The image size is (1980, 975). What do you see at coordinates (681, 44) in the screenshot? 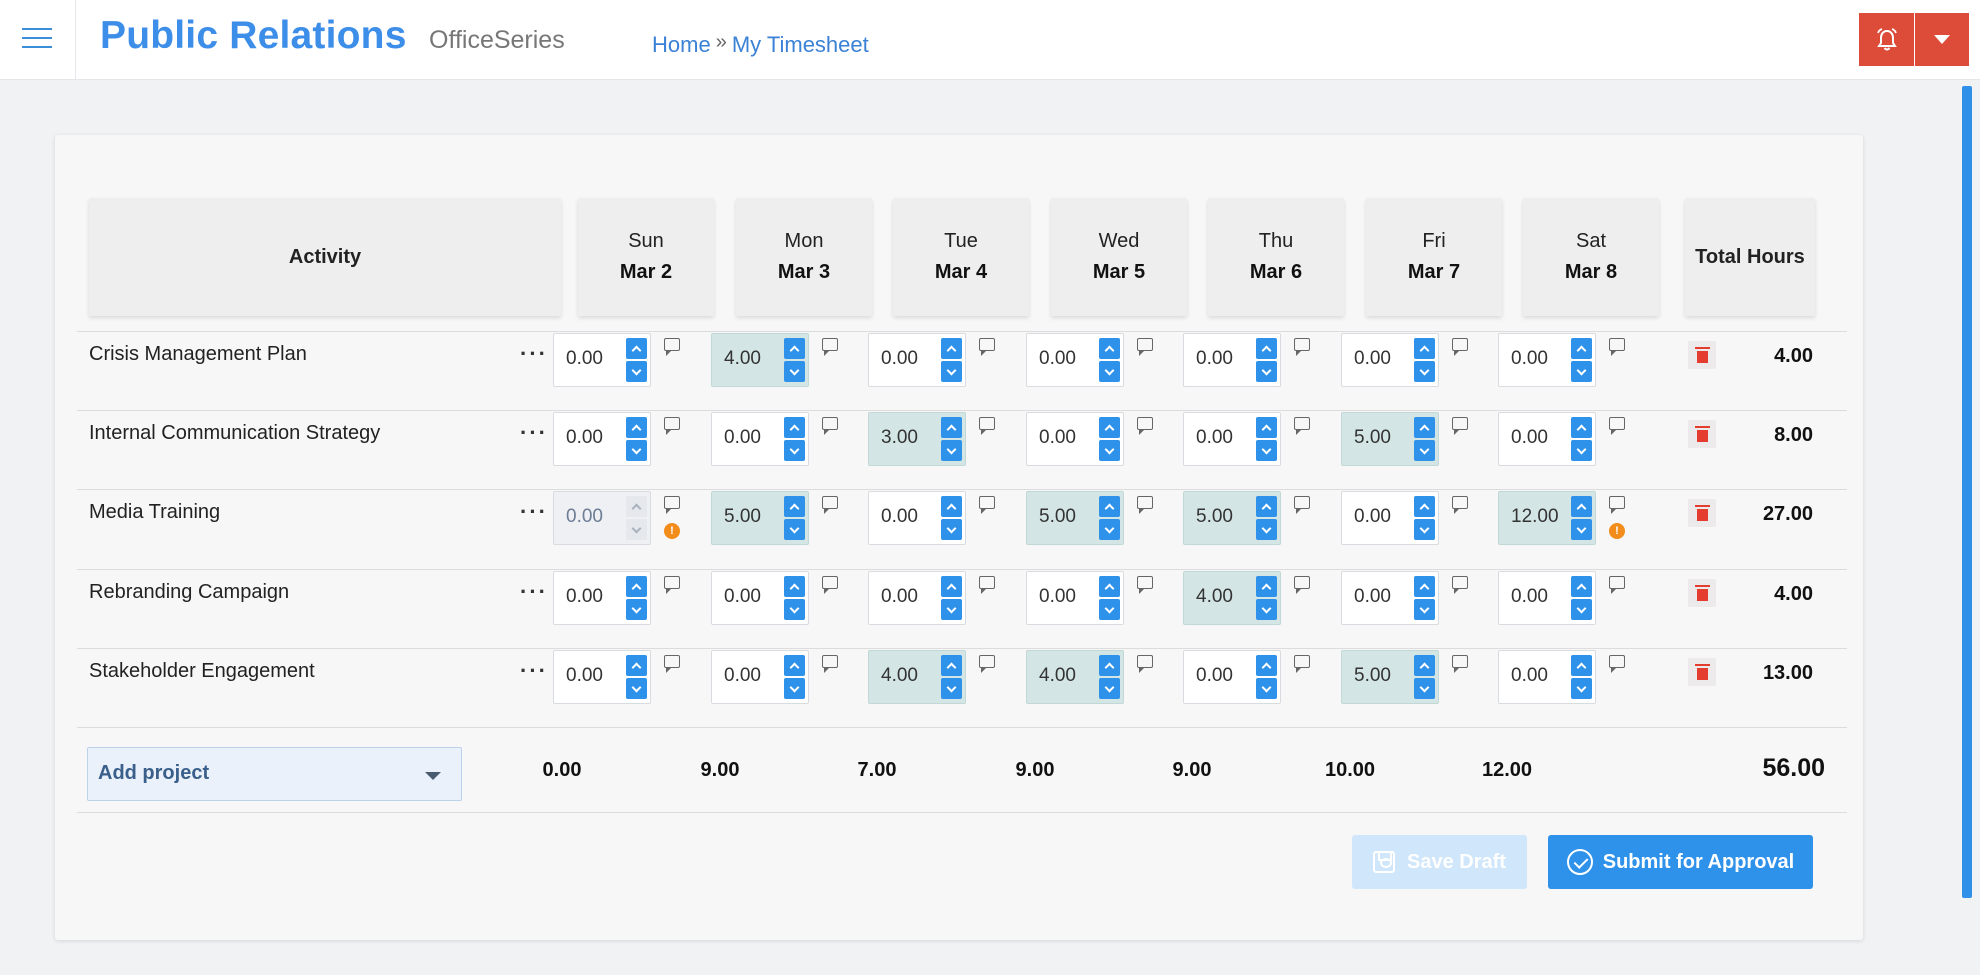
I see `breadcrumb-home-link: Home` at bounding box center [681, 44].